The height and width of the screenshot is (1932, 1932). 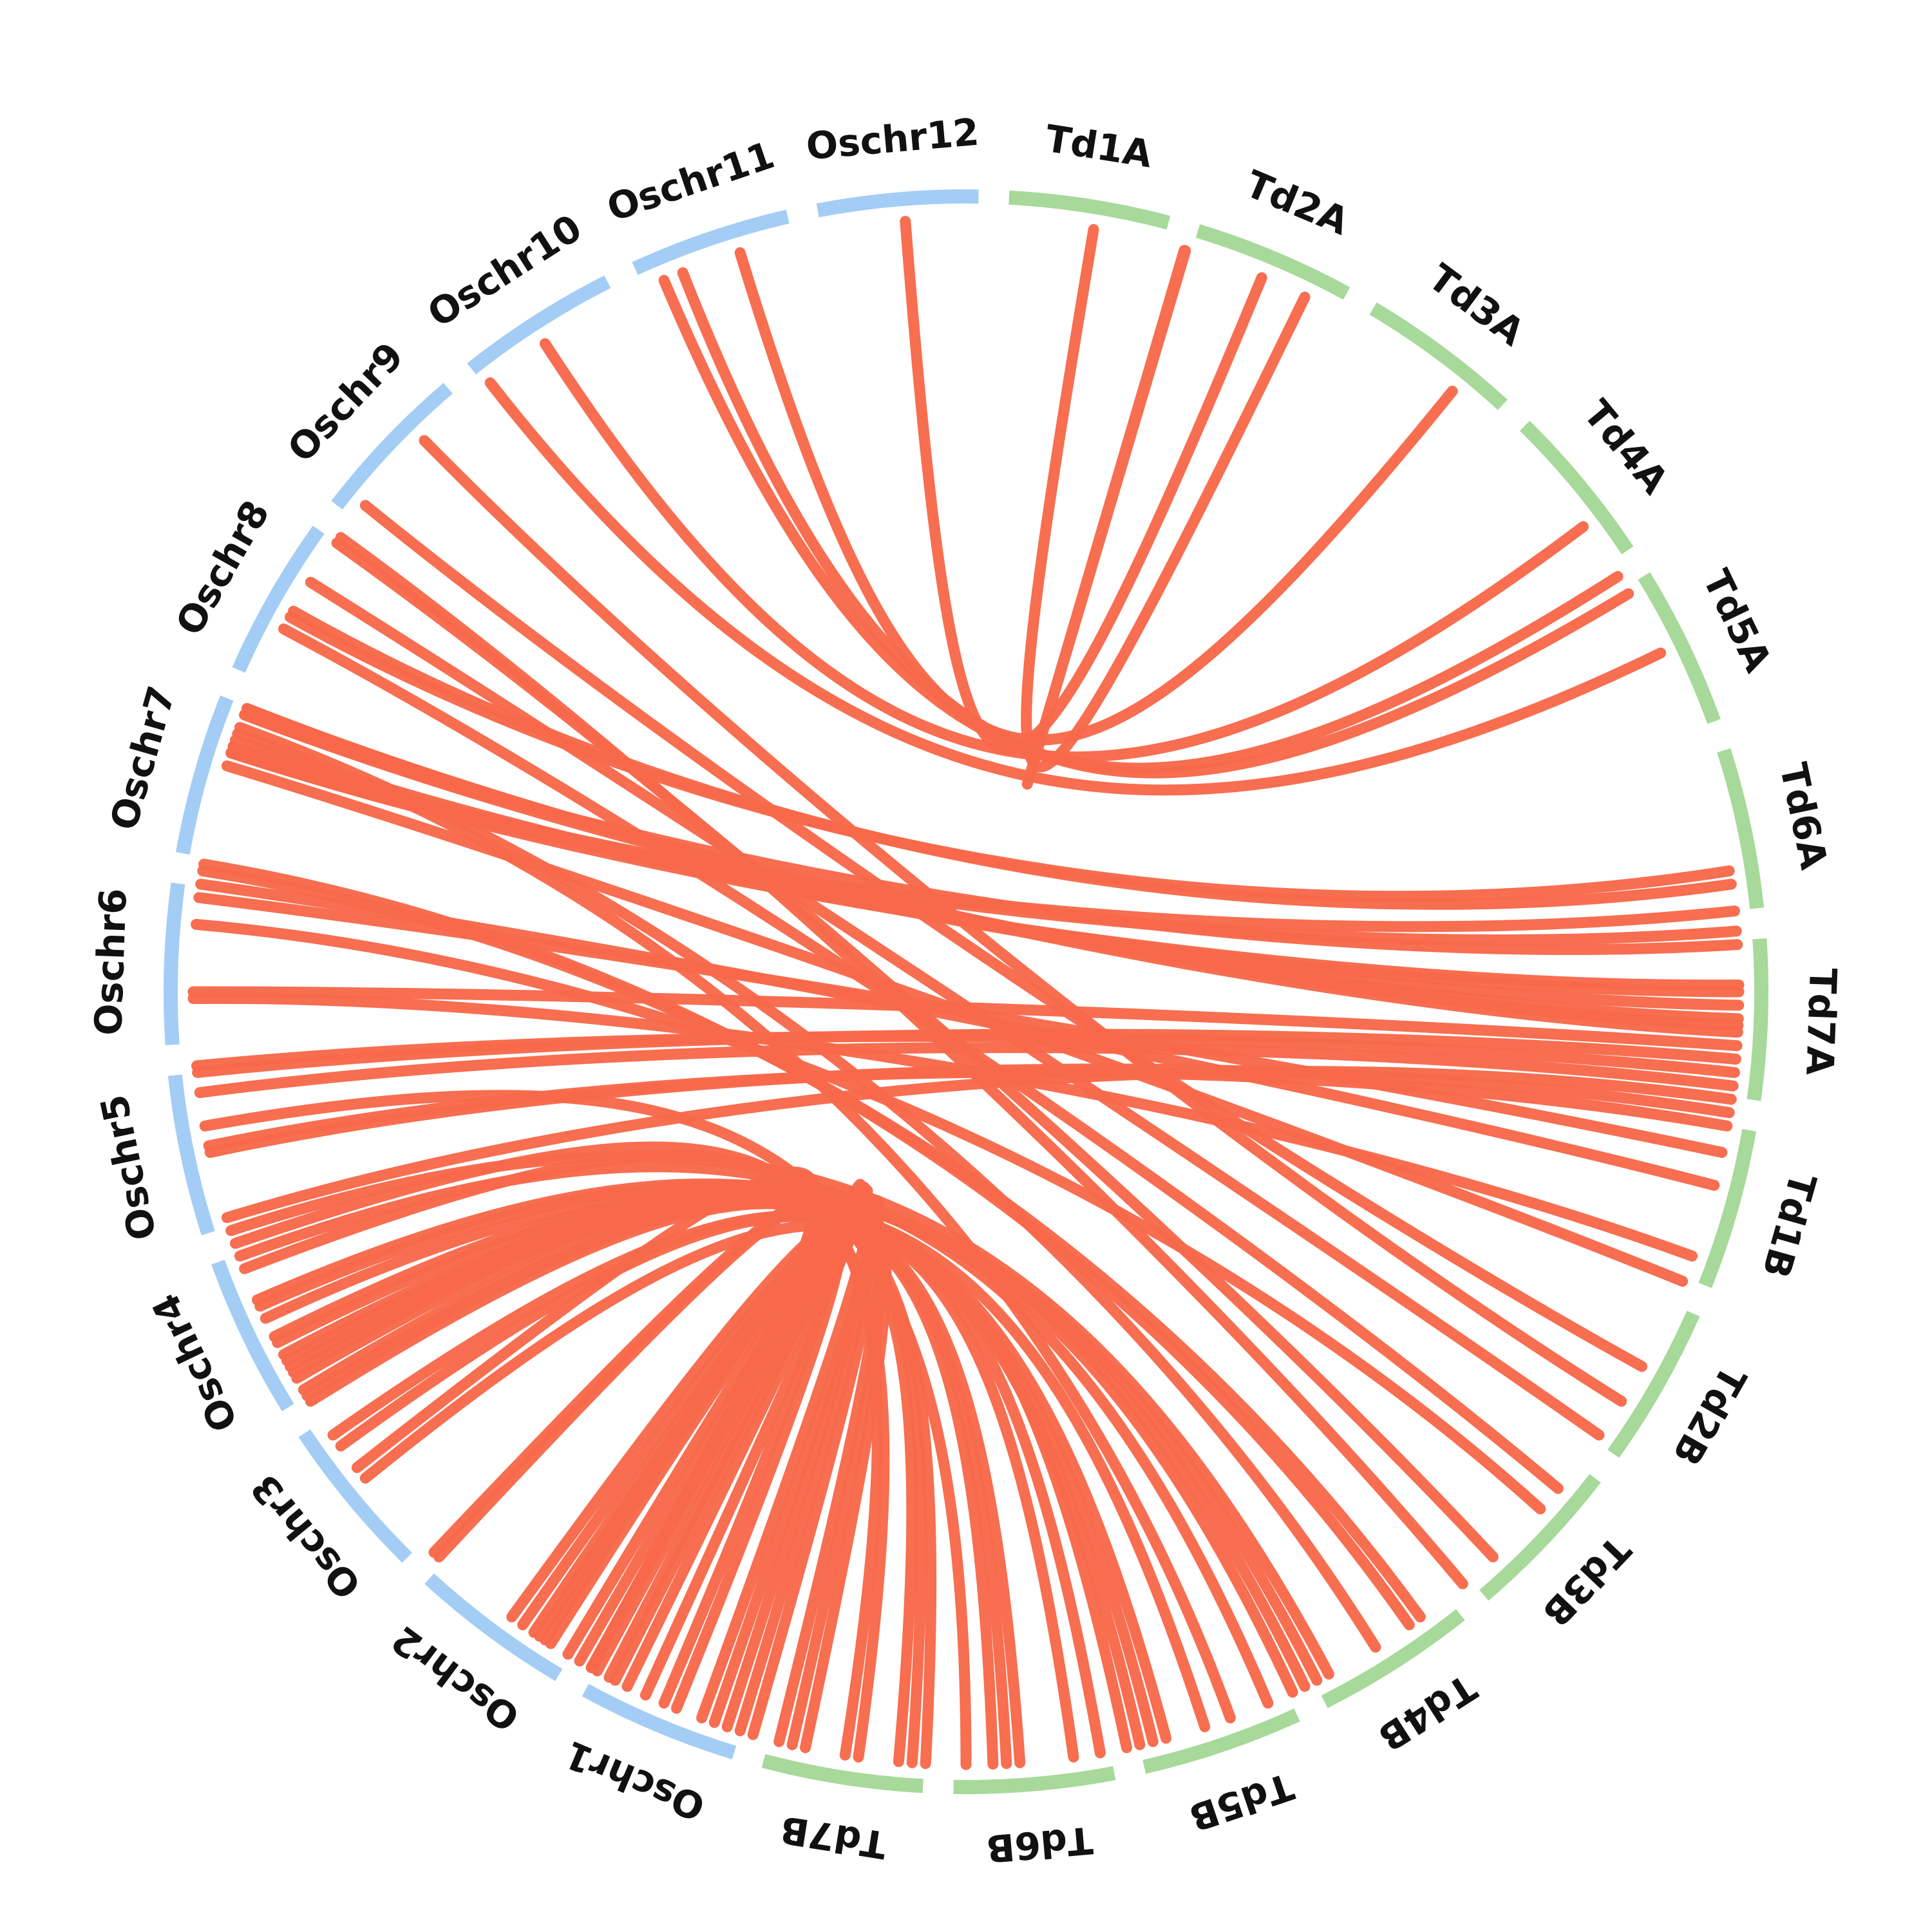 What do you see at coordinates (898, 203) in the screenshot?
I see `chromosome-band-oschr12` at bounding box center [898, 203].